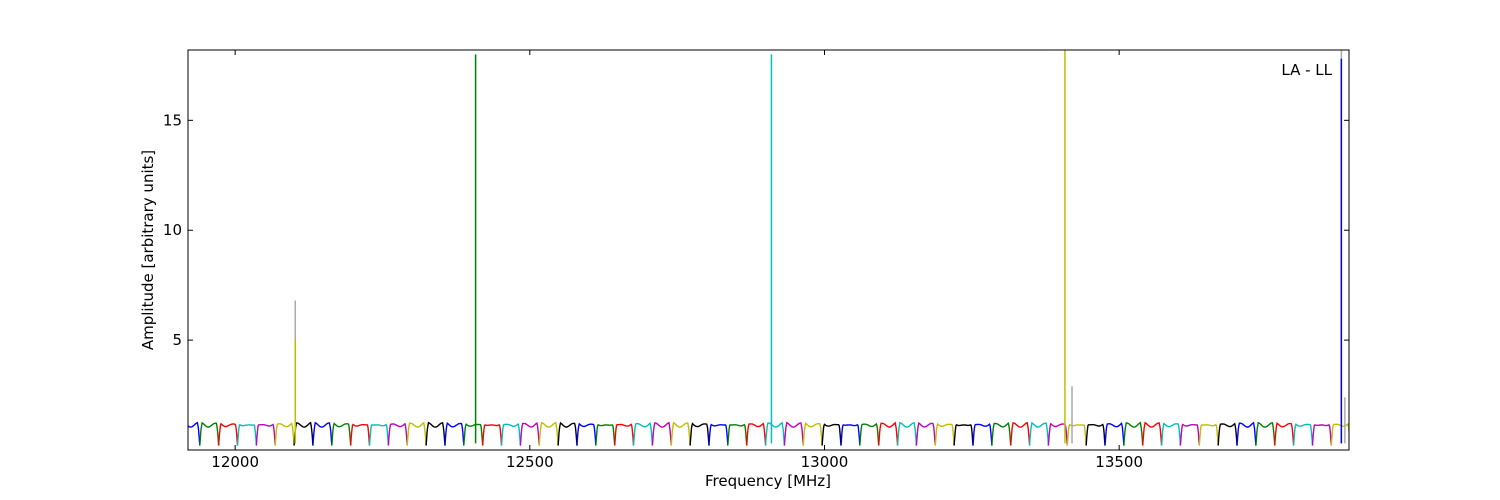 Image resolution: width=1500 pixels, height=500 pixels. I want to click on x-axis-label: Frequency [MHz], so click(768, 481).